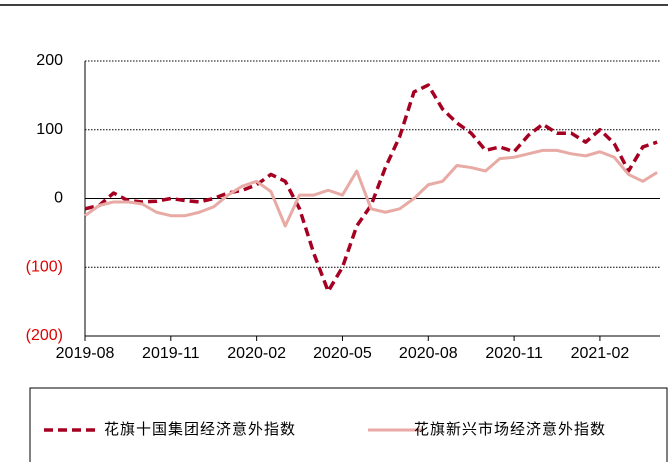 The image size is (672, 462). Describe the element at coordinates (44, 335) in the screenshot. I see `y-tick-label: (200)` at that location.